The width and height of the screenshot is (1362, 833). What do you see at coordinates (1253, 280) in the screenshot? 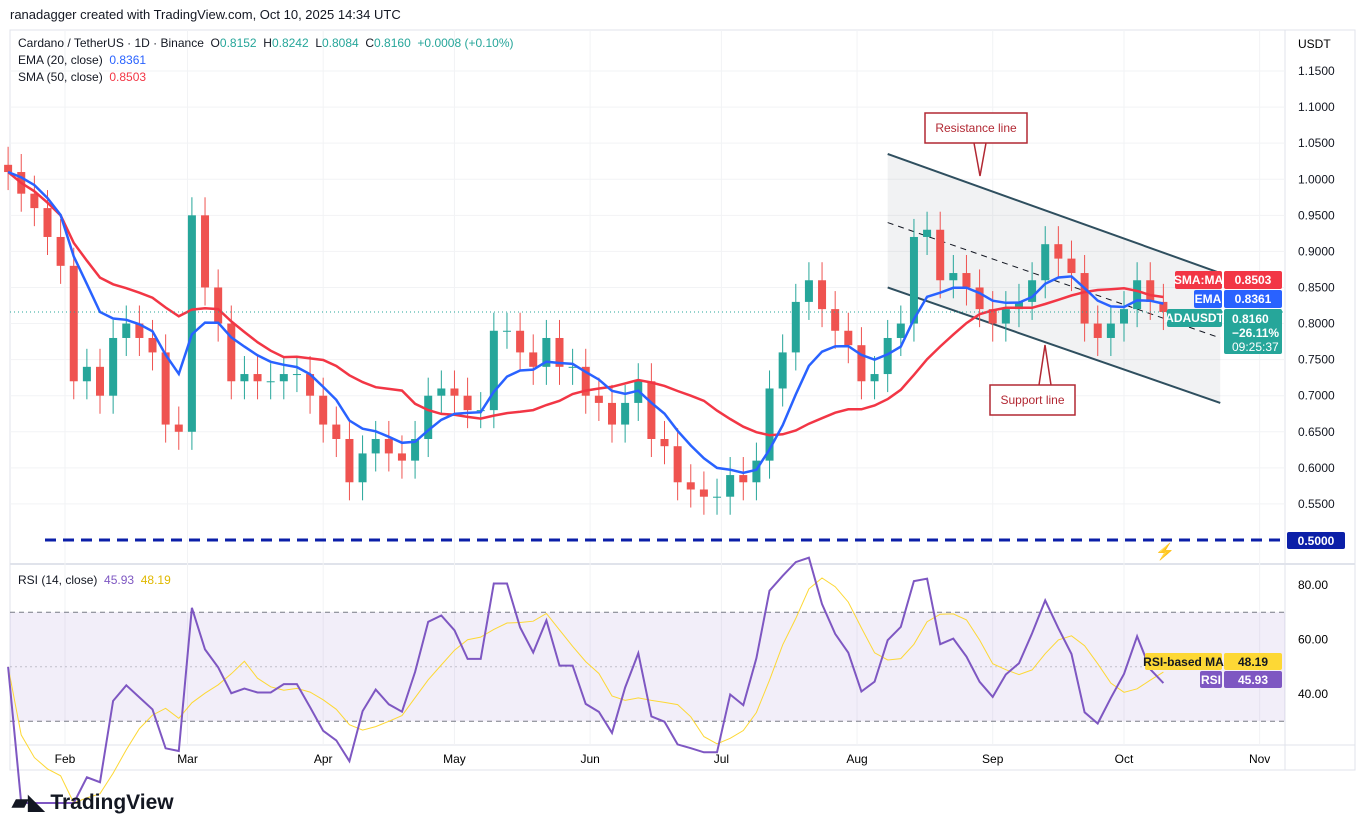
I see `sma-badge-value: 0.8503` at bounding box center [1253, 280].